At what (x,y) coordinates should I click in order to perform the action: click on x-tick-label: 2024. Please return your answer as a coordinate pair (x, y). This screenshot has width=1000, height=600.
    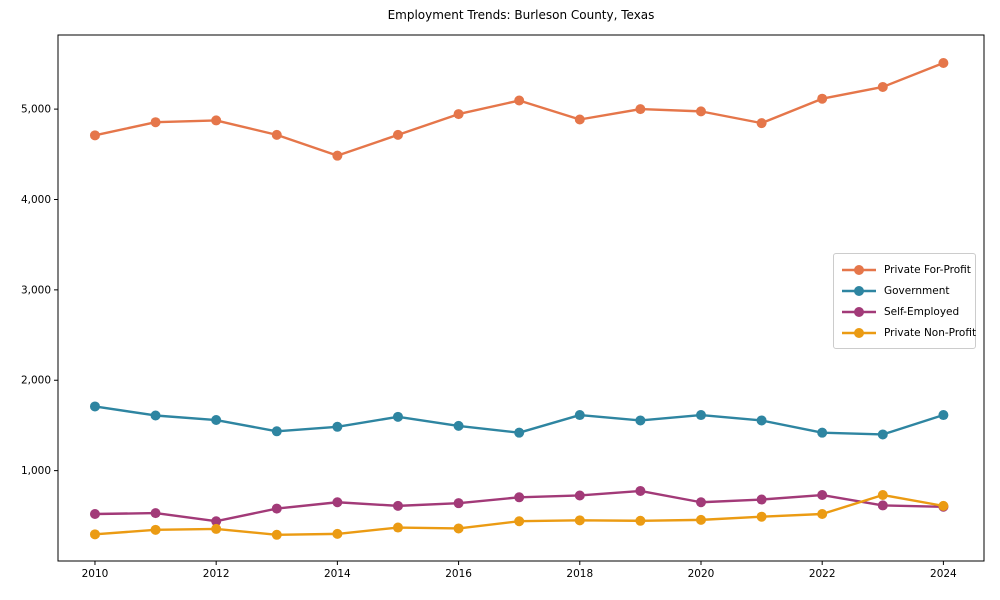
    Looking at the image, I should click on (943, 574).